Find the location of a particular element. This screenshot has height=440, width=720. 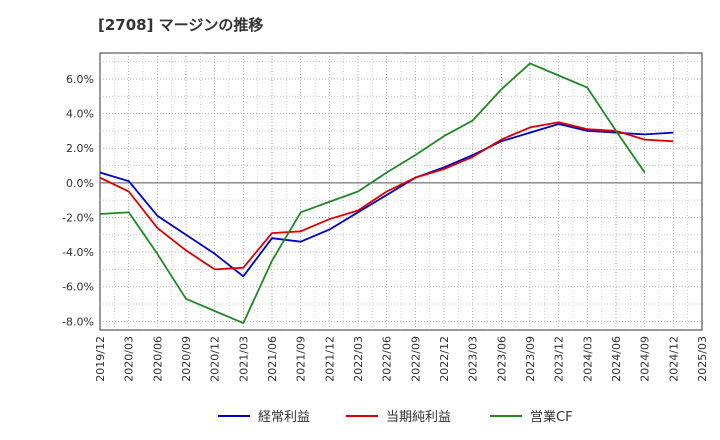

y-tick-label: 4.0% is located at coordinates (80, 114).